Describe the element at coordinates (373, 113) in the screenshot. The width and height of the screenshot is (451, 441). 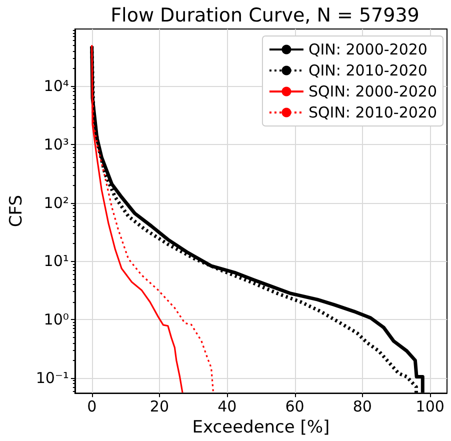
I see `legend-label: SQIN: 2010-2020` at that location.